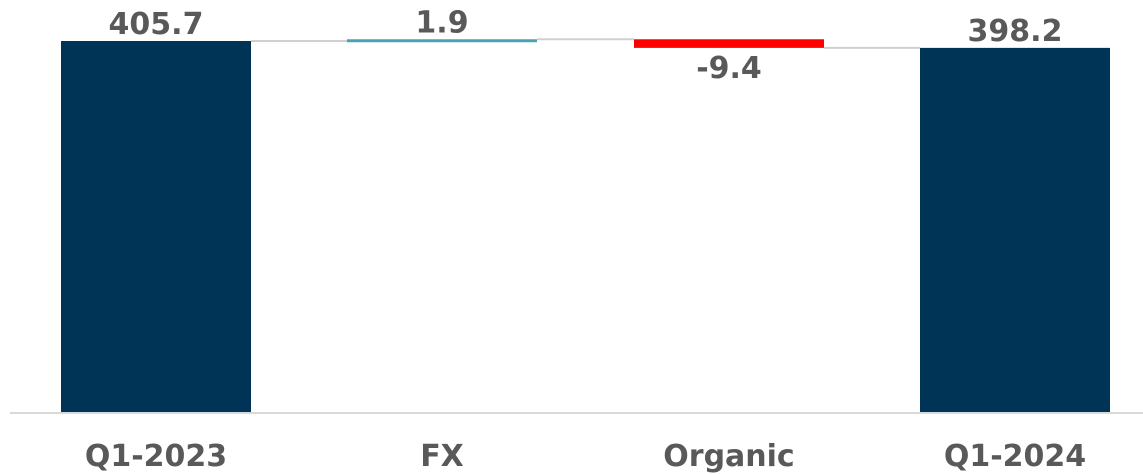  What do you see at coordinates (441, 22) in the screenshot?
I see `value-label-fx: 1.9` at bounding box center [441, 22].